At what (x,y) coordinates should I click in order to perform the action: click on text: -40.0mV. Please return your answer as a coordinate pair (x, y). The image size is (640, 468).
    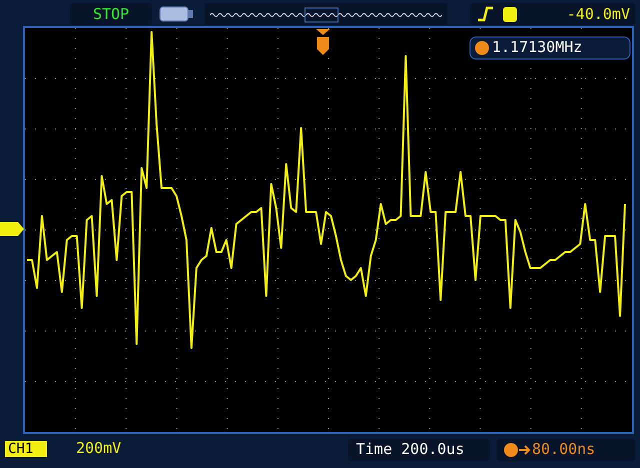
    Looking at the image, I should click on (598, 14).